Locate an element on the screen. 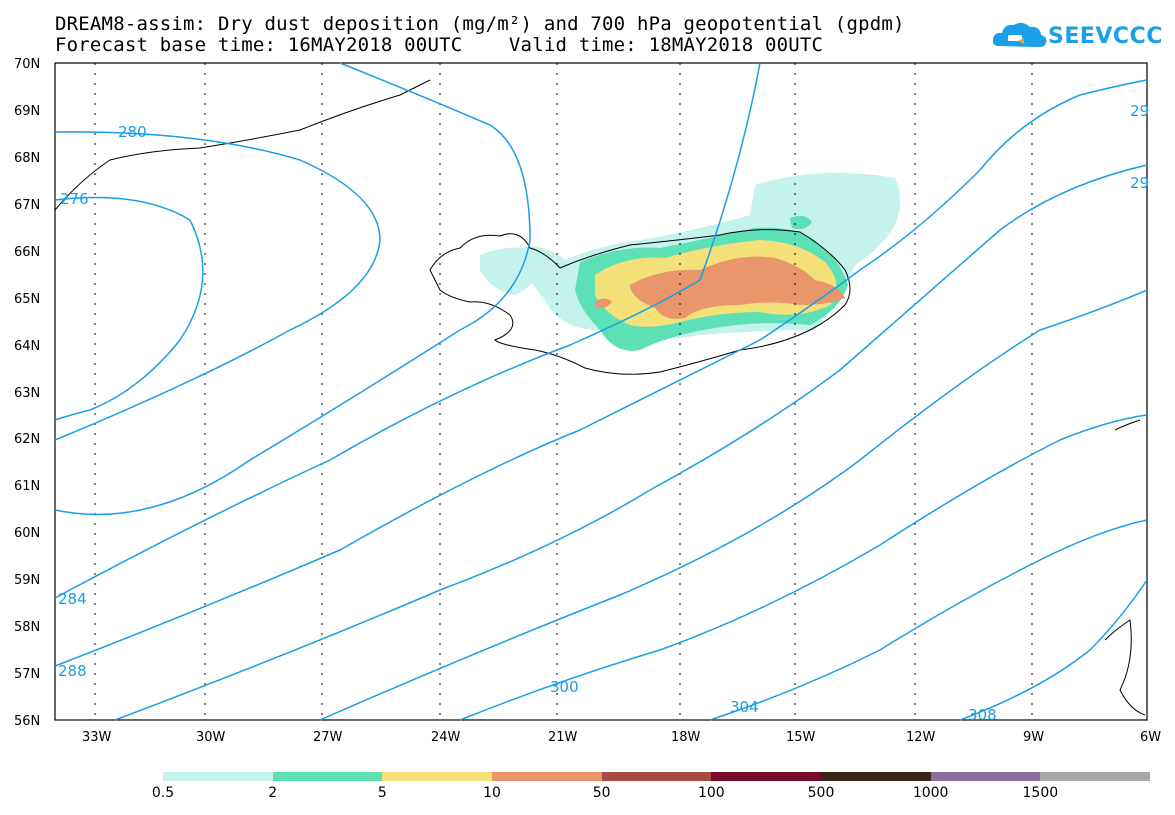 This screenshot has width=1175, height=815. legend-label: 2 is located at coordinates (273, 793).